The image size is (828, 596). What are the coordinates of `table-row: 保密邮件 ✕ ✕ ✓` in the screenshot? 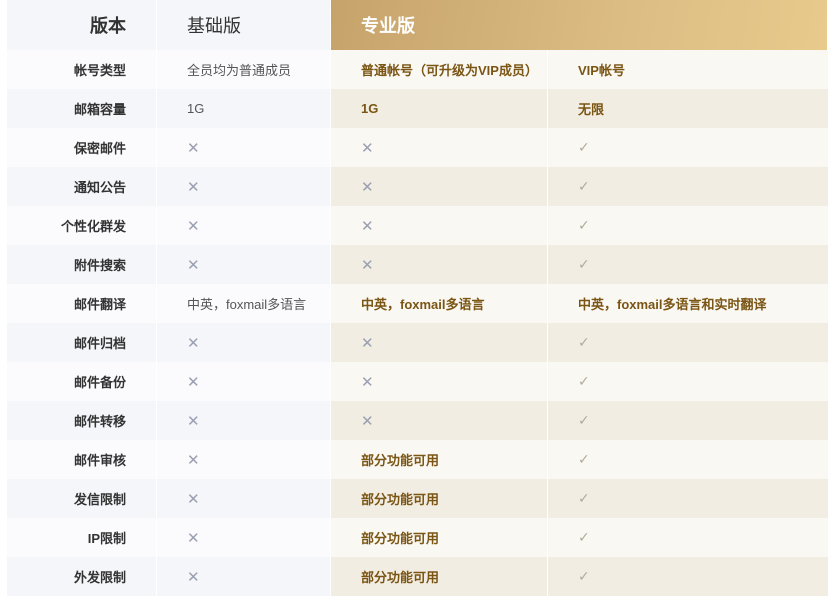 It's located at (417, 147).